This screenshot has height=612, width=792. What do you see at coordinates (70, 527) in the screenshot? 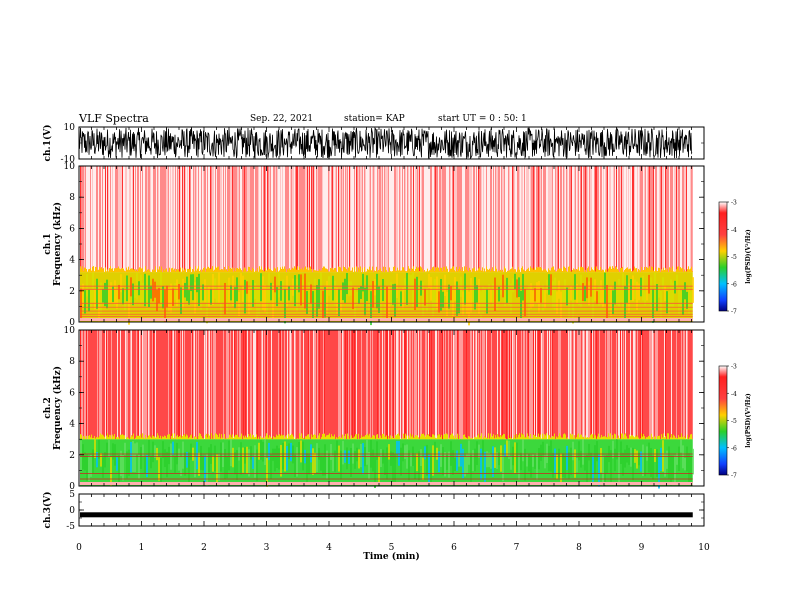
I see `ytick-label-p4: -5` at bounding box center [70, 527].